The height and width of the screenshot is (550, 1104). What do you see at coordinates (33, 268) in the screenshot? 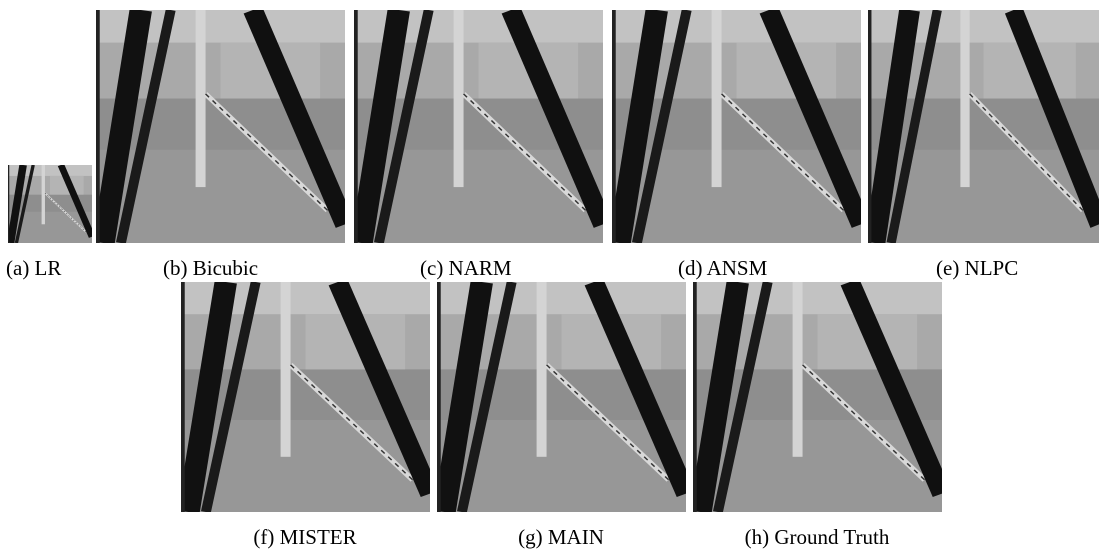
I see `caption: (a) LR` at bounding box center [33, 268].